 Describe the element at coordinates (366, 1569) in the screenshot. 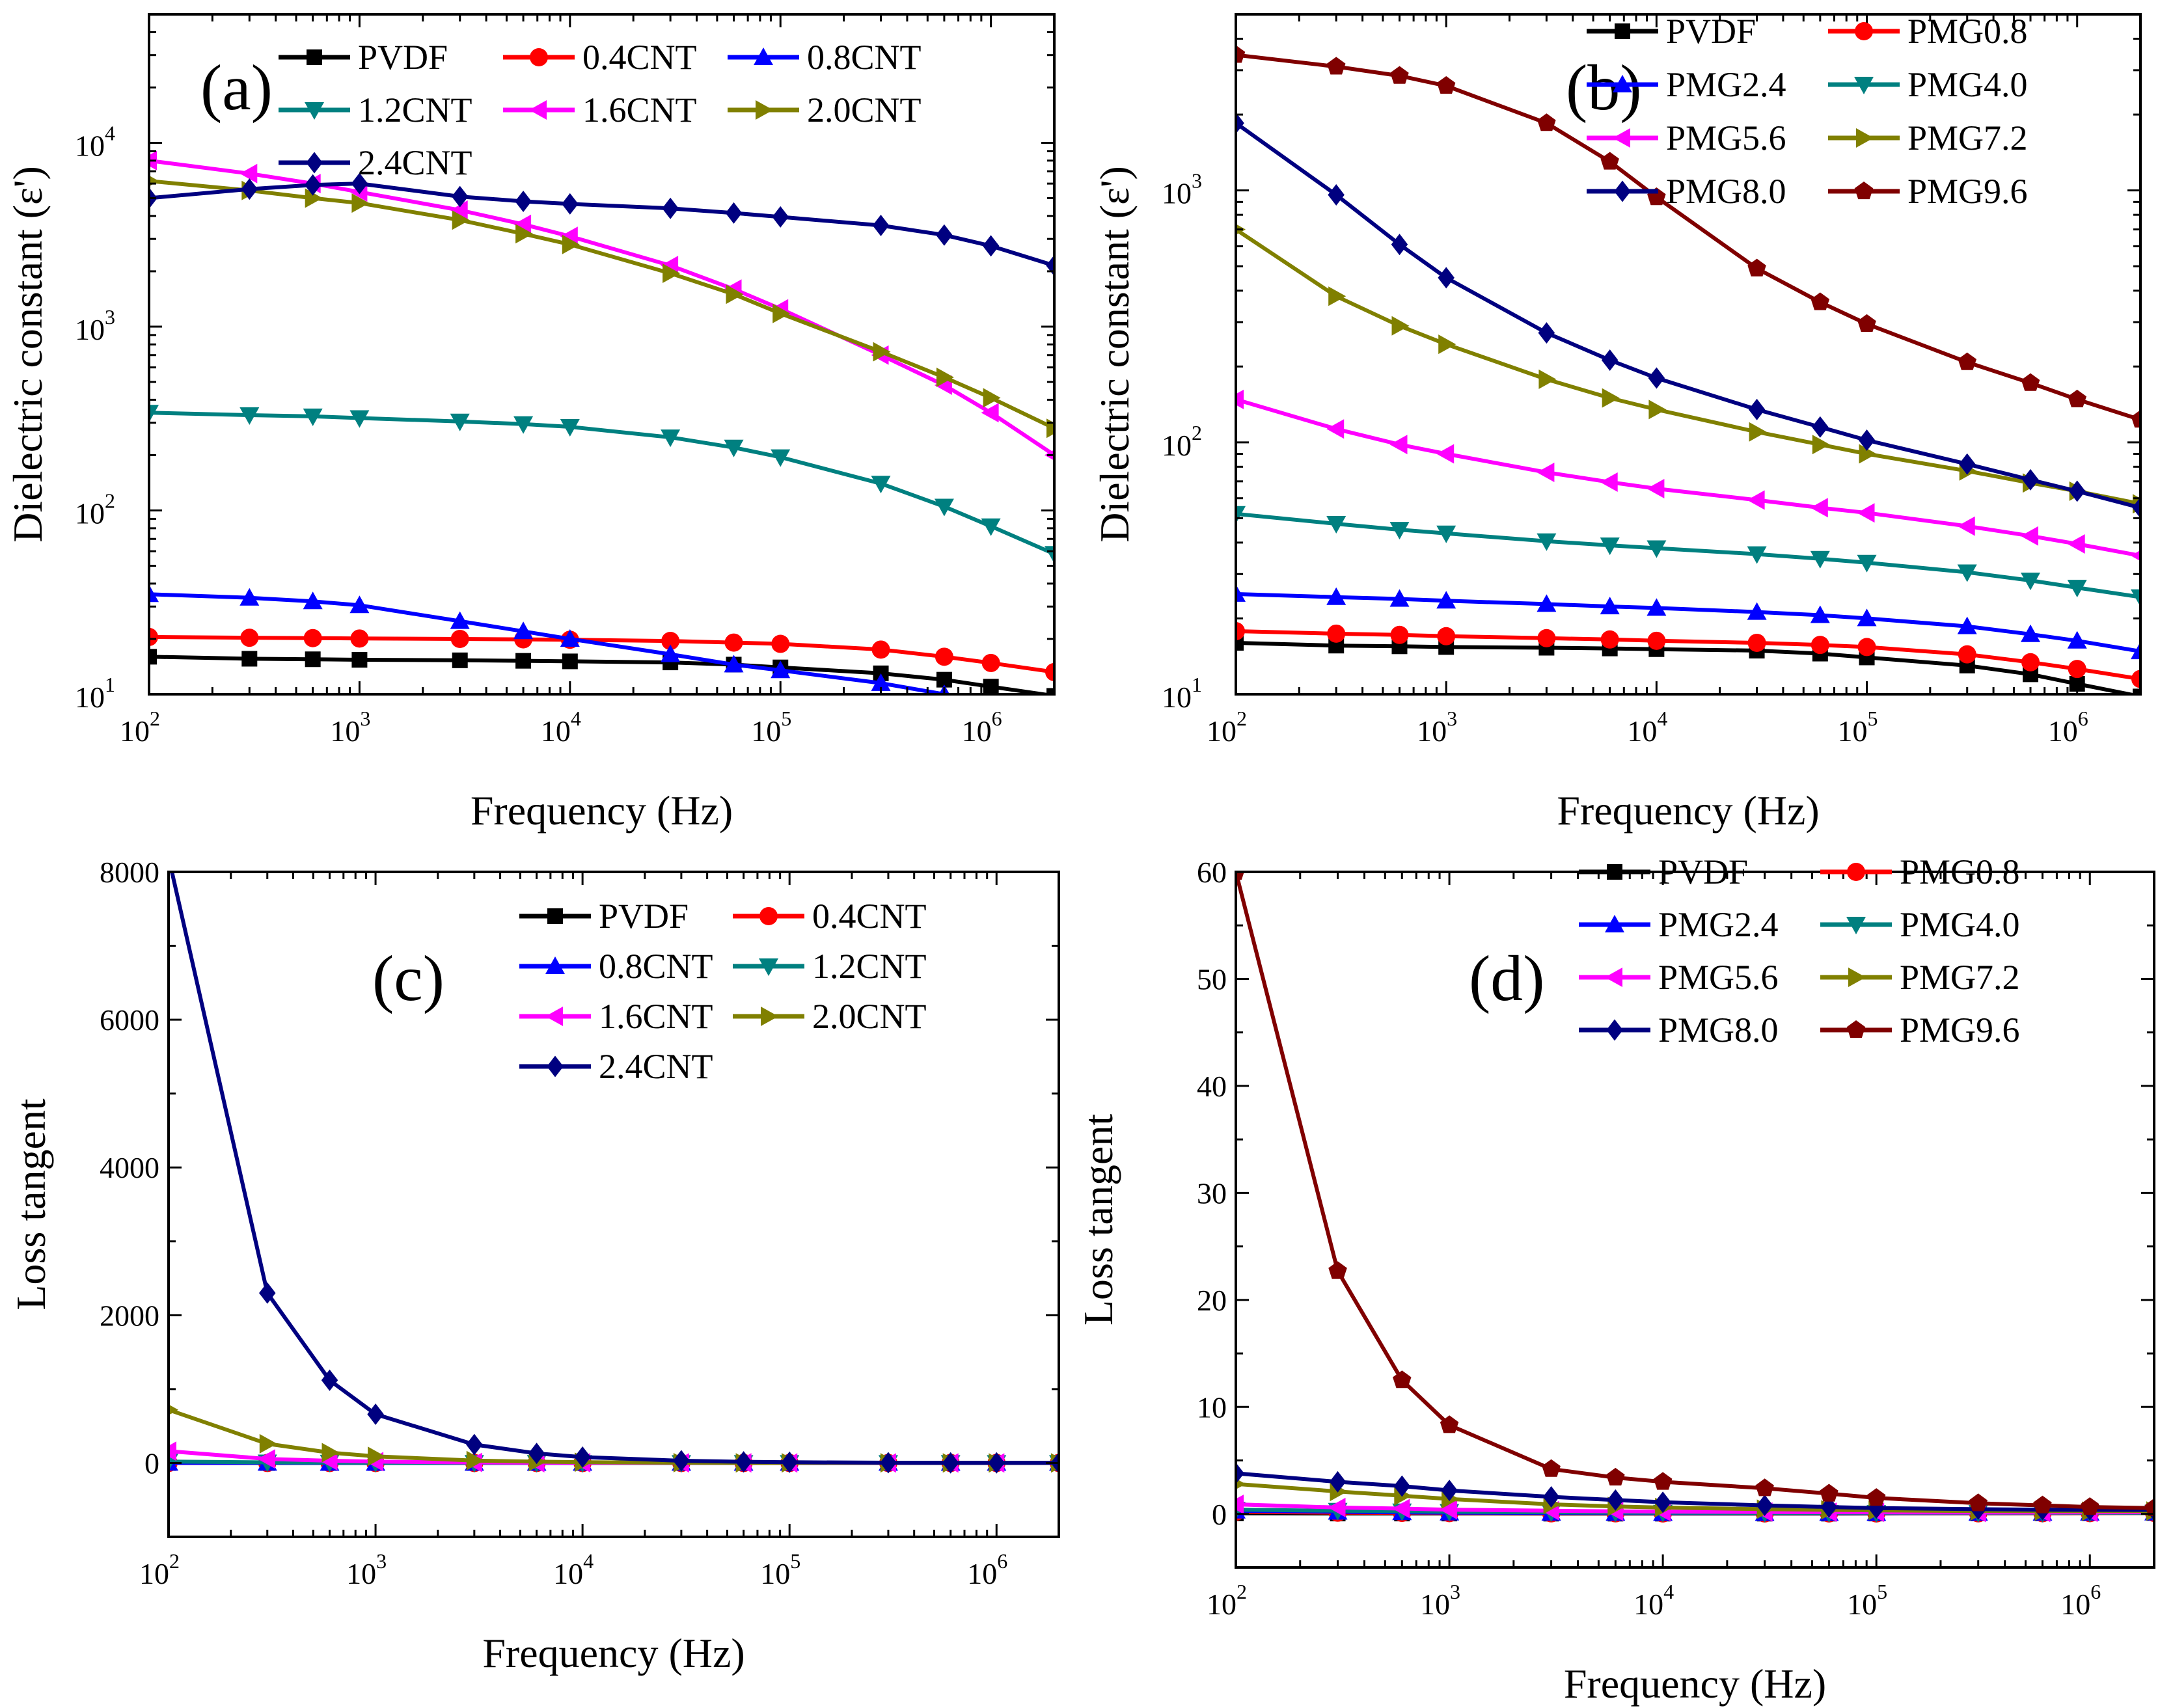

I see `x-tick-label: 10³` at that location.